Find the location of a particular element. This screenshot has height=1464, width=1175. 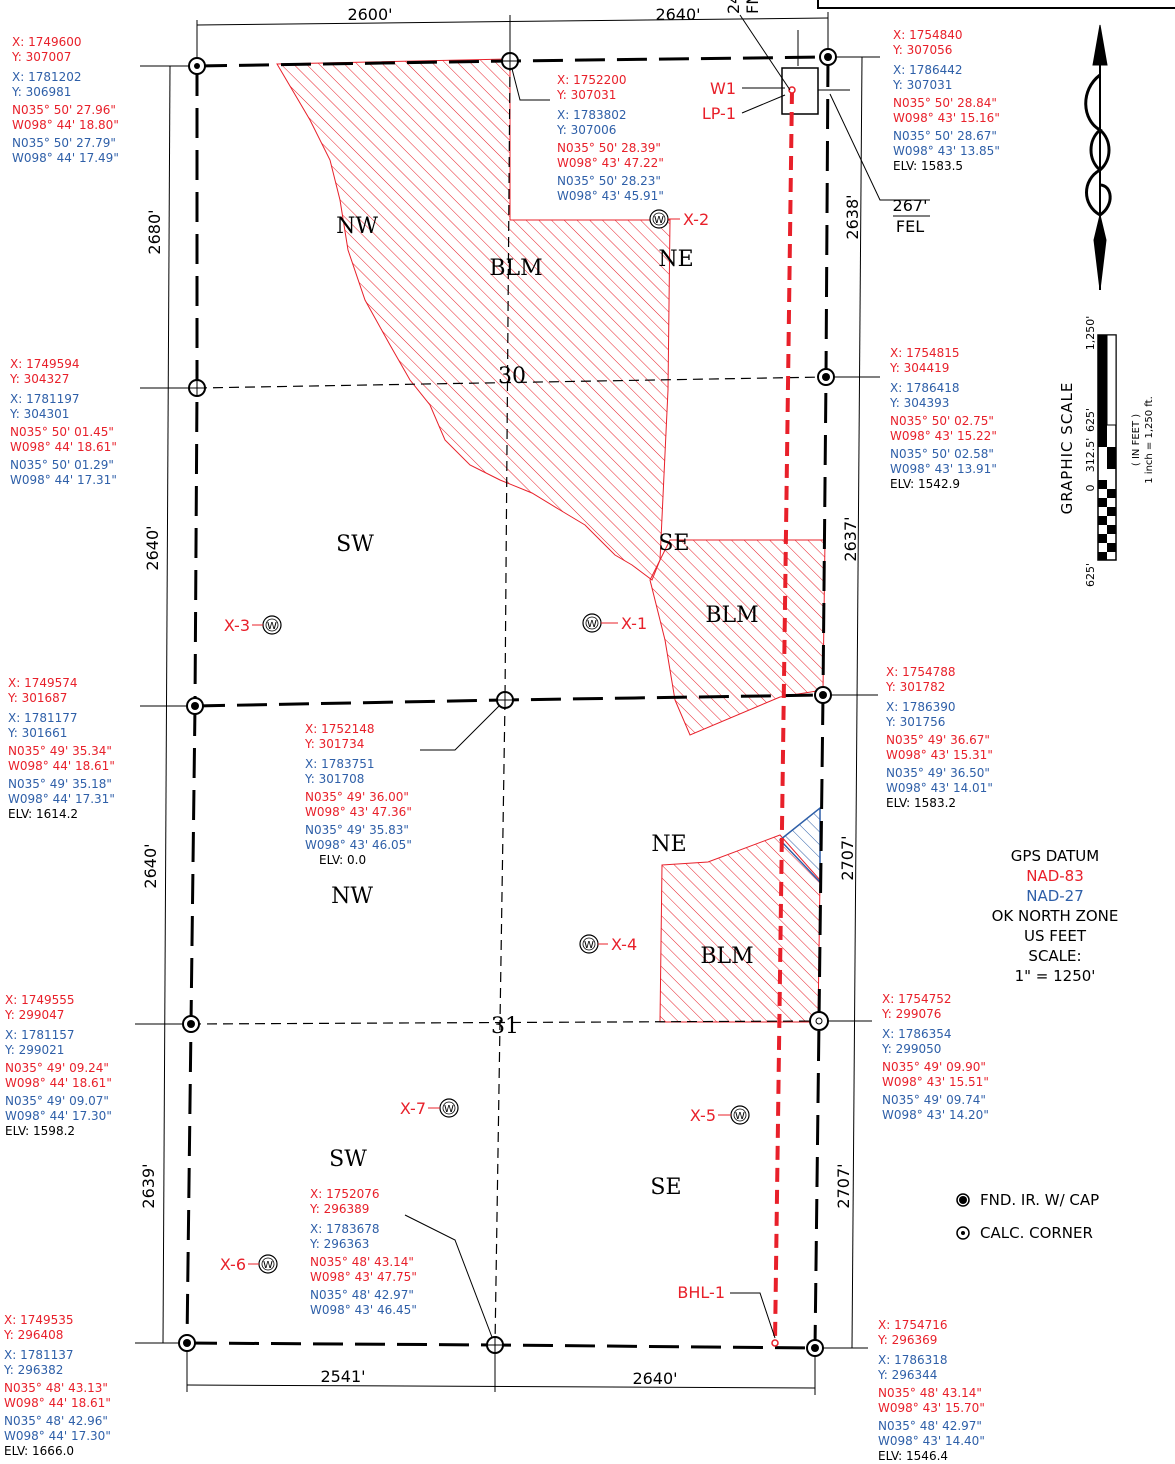

north-arrow-icon is located at coordinates (1098, 157).